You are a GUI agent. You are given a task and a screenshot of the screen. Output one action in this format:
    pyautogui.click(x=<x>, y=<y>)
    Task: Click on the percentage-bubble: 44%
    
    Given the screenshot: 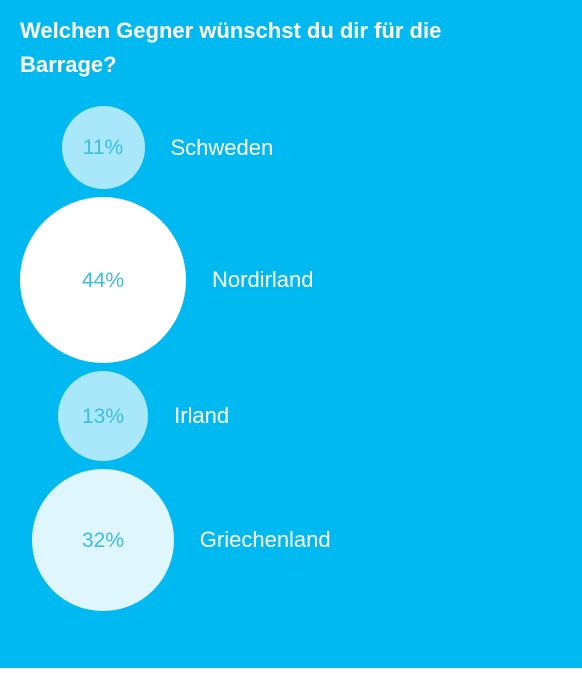 What is the action you would take?
    pyautogui.click(x=103, y=280)
    